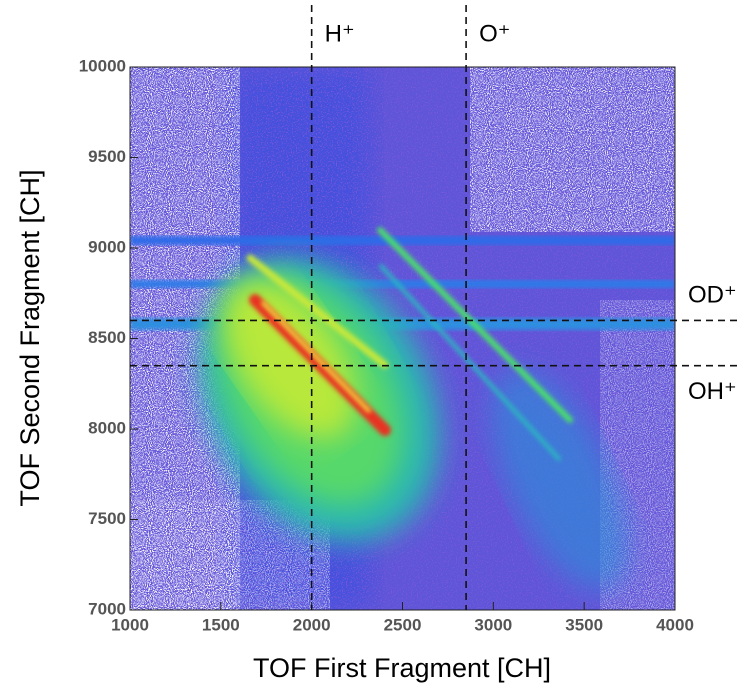 The height and width of the screenshot is (700, 752). What do you see at coordinates (584, 624) in the screenshot?
I see `x-tick-label: 3500` at bounding box center [584, 624].